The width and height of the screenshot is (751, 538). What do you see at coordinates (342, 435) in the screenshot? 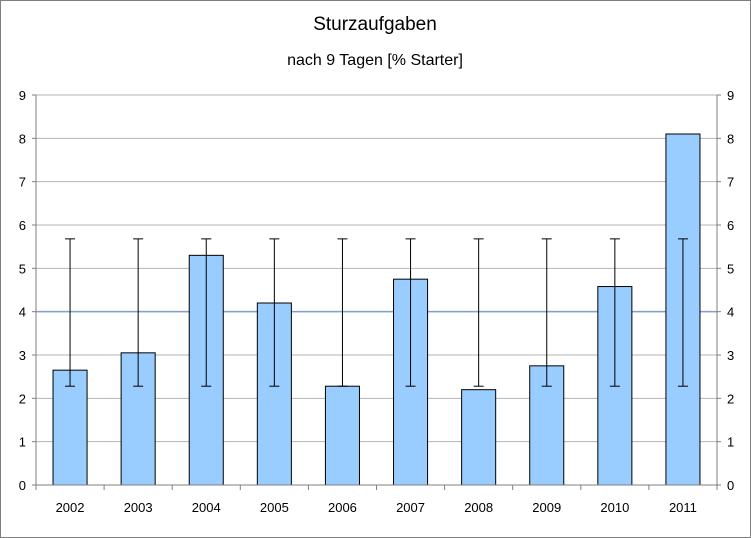
I see `bar-2006` at bounding box center [342, 435].